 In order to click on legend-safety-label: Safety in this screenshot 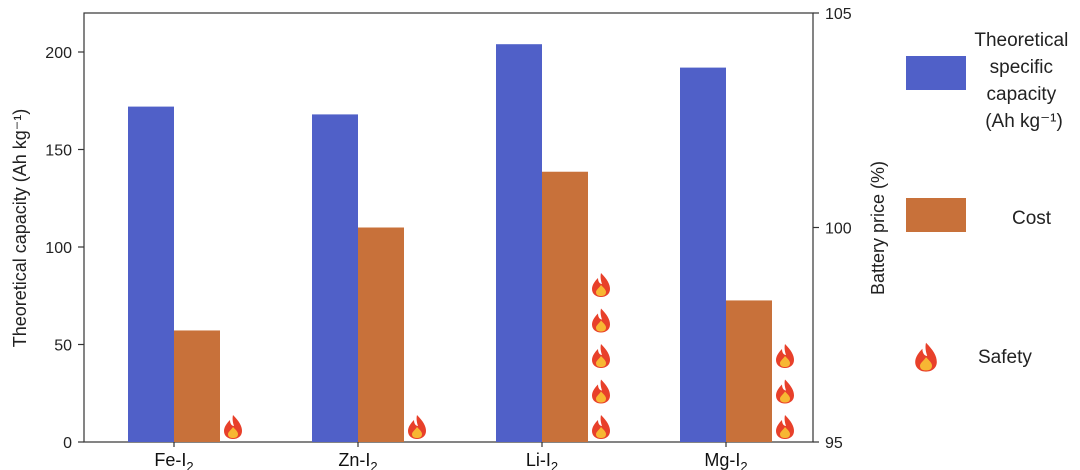, I will do `click(1005, 357)`.